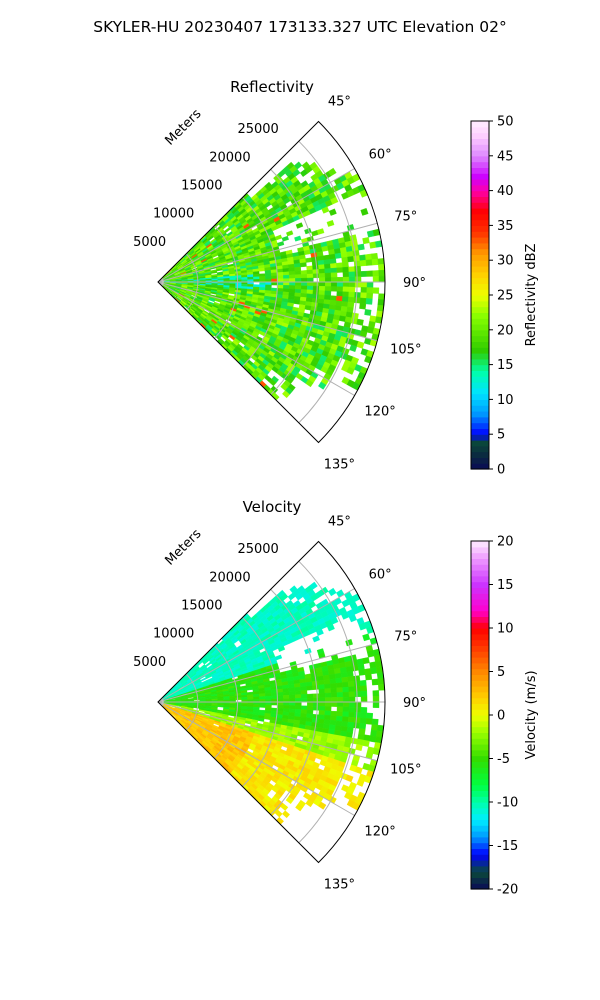  I want to click on range-axis-label: Meters, so click(183, 127).